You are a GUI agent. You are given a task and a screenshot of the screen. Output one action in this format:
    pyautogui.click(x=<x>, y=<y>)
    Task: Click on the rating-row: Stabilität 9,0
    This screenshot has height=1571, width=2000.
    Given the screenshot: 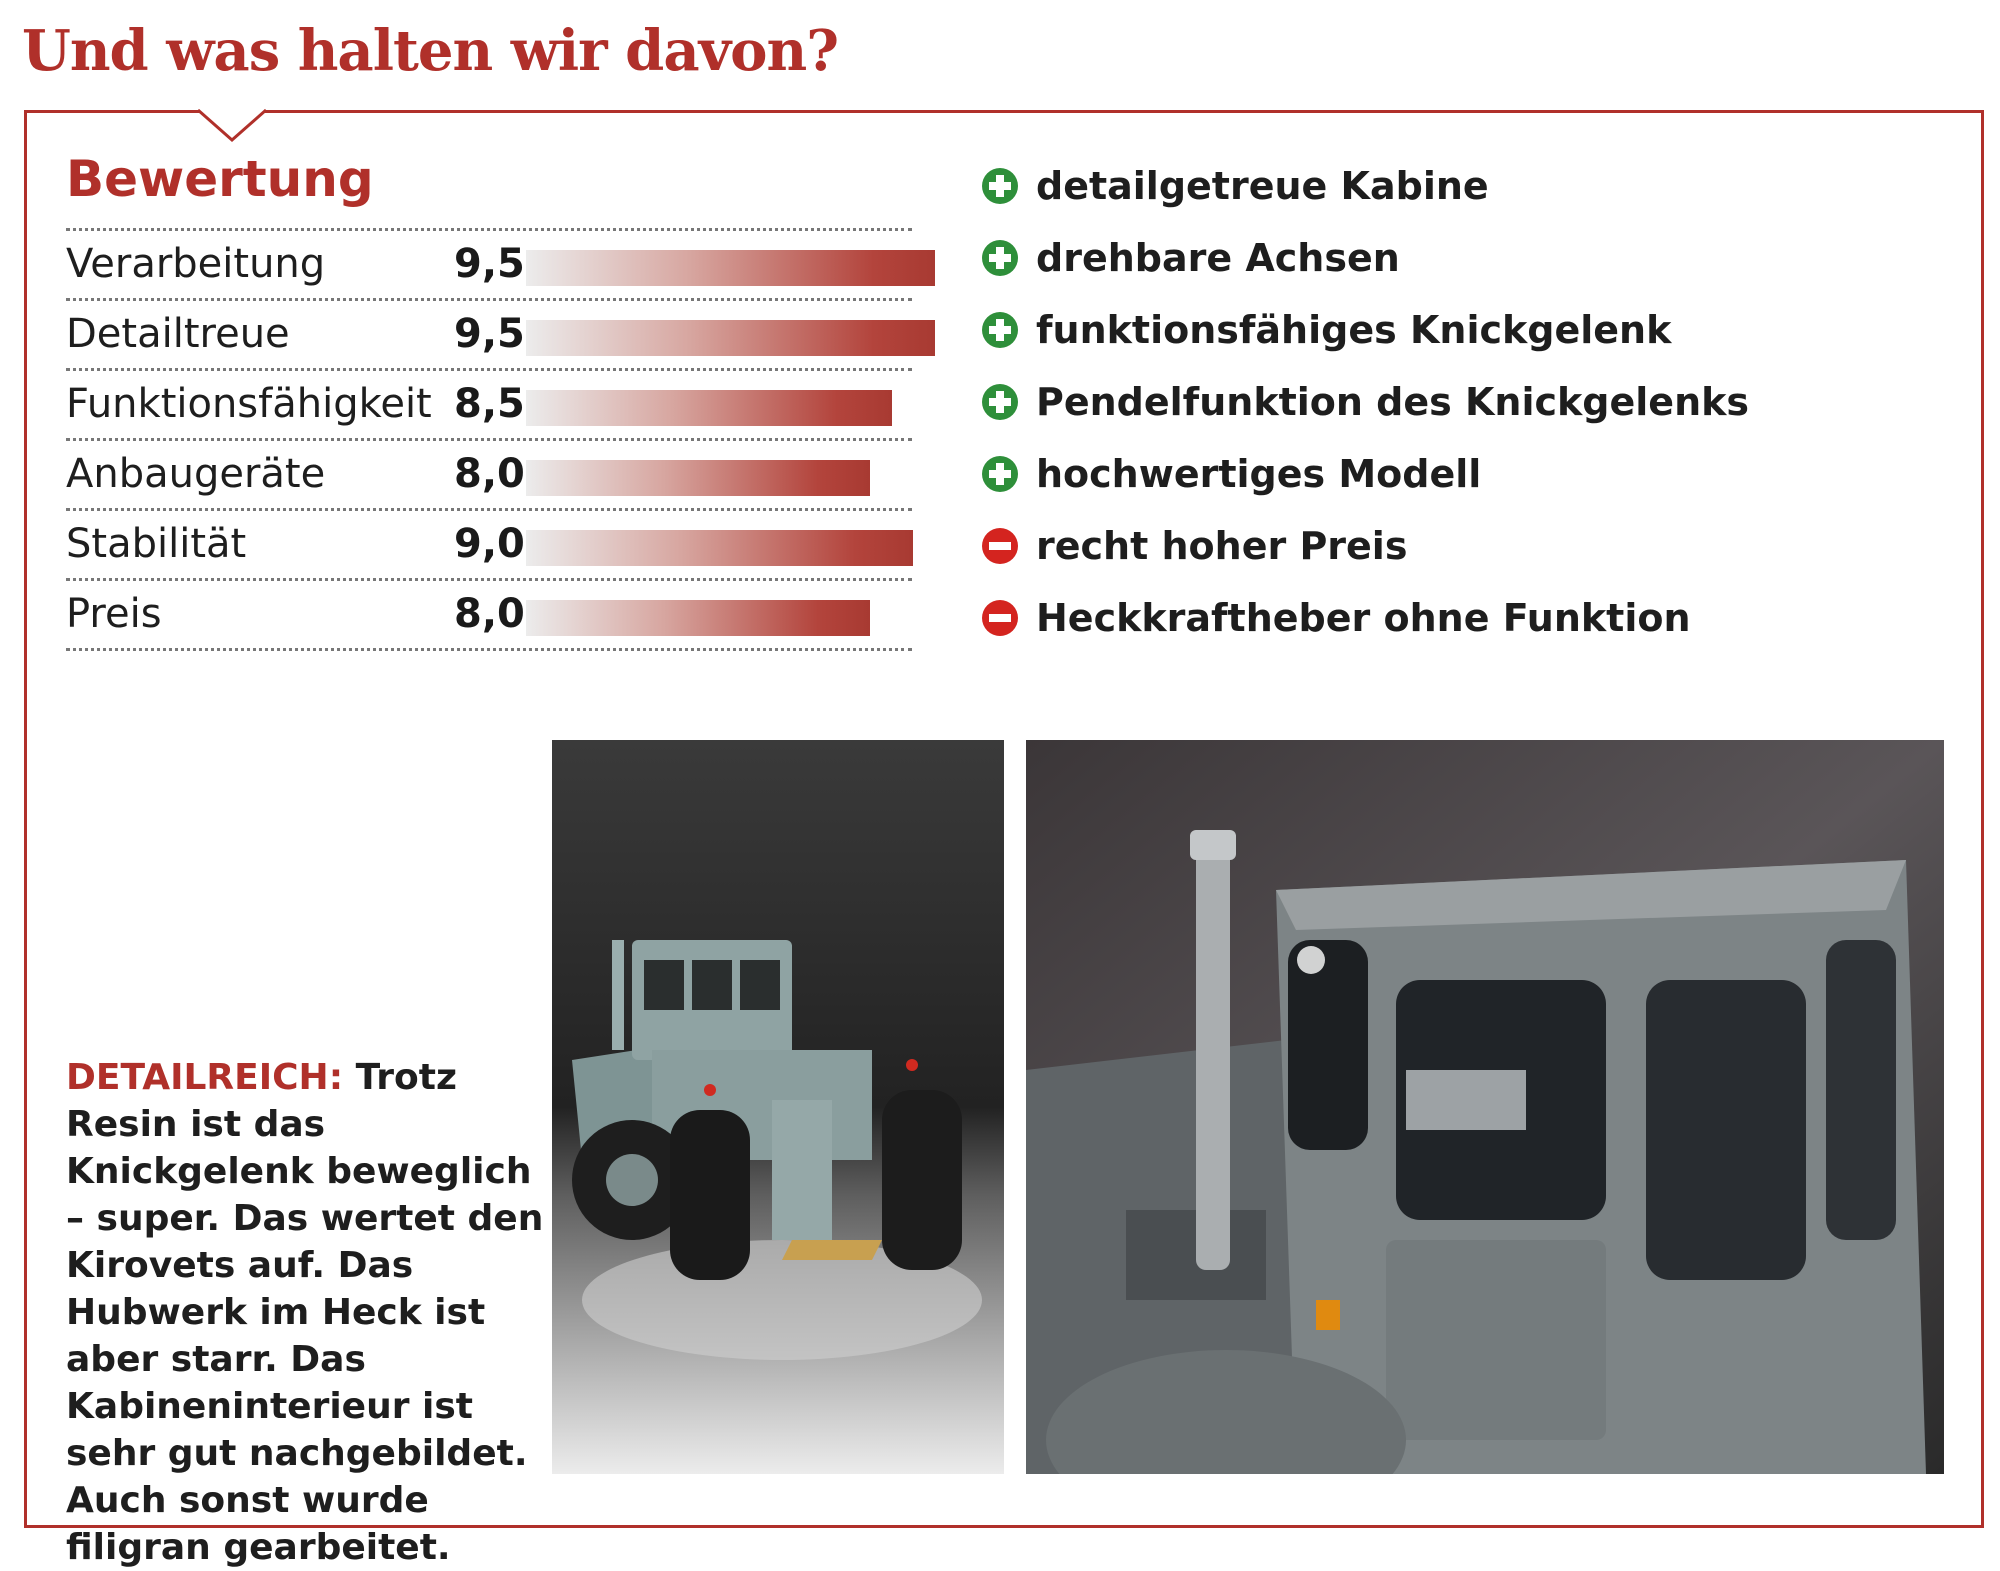 What is the action you would take?
    pyautogui.click(x=489, y=543)
    